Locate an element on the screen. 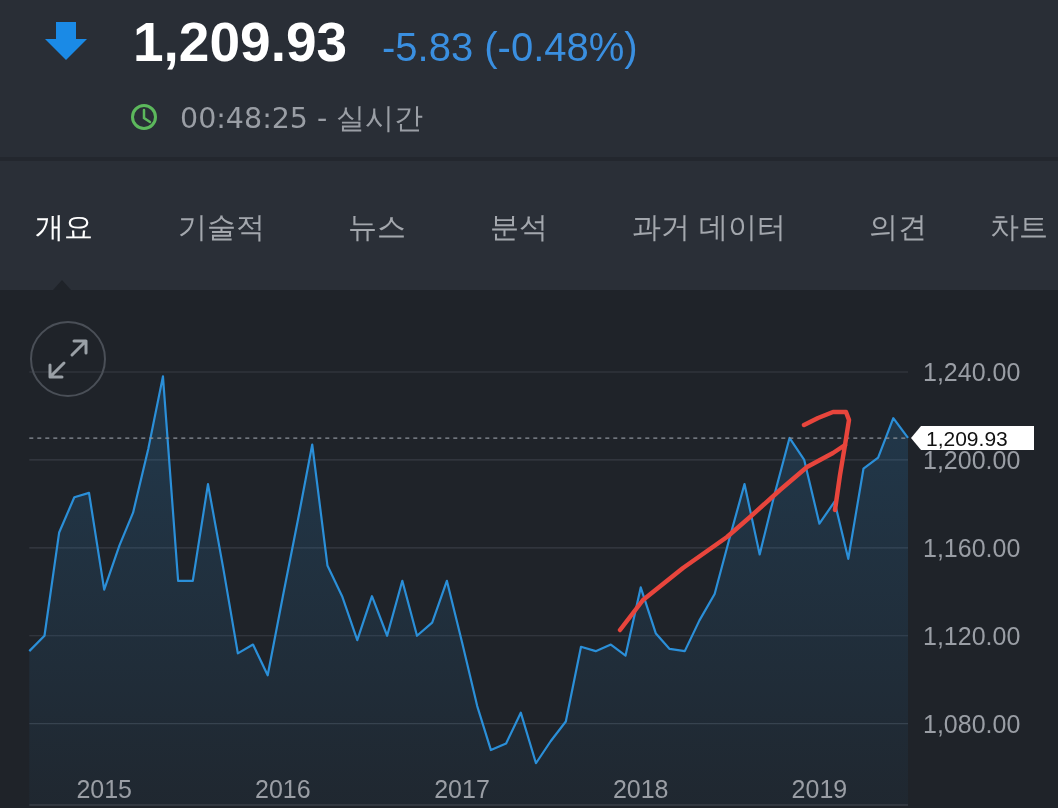 The height and width of the screenshot is (808, 1058). text: 분석 is located at coordinates (519, 227).